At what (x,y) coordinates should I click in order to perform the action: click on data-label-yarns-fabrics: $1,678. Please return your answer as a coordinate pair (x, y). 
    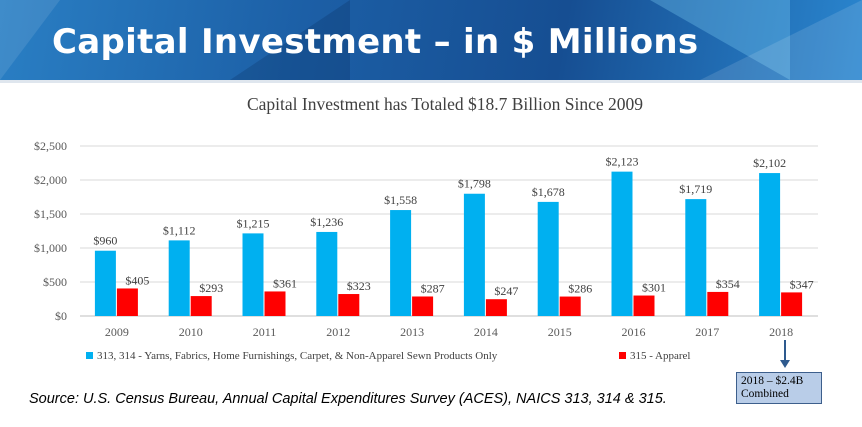
    Looking at the image, I should click on (548, 192).